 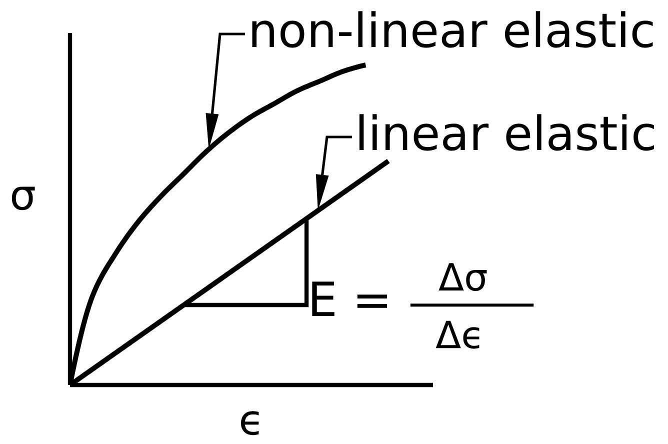 I want to click on series-label: linear elastic, so click(x=506, y=132).